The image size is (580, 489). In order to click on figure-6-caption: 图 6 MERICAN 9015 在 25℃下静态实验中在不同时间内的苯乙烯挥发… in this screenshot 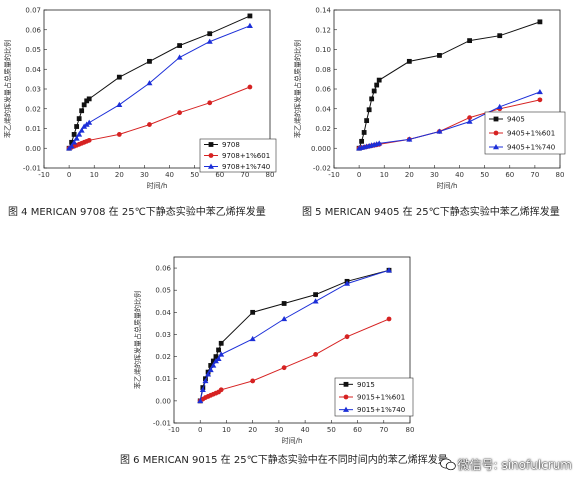, I will do `click(284, 460)`.